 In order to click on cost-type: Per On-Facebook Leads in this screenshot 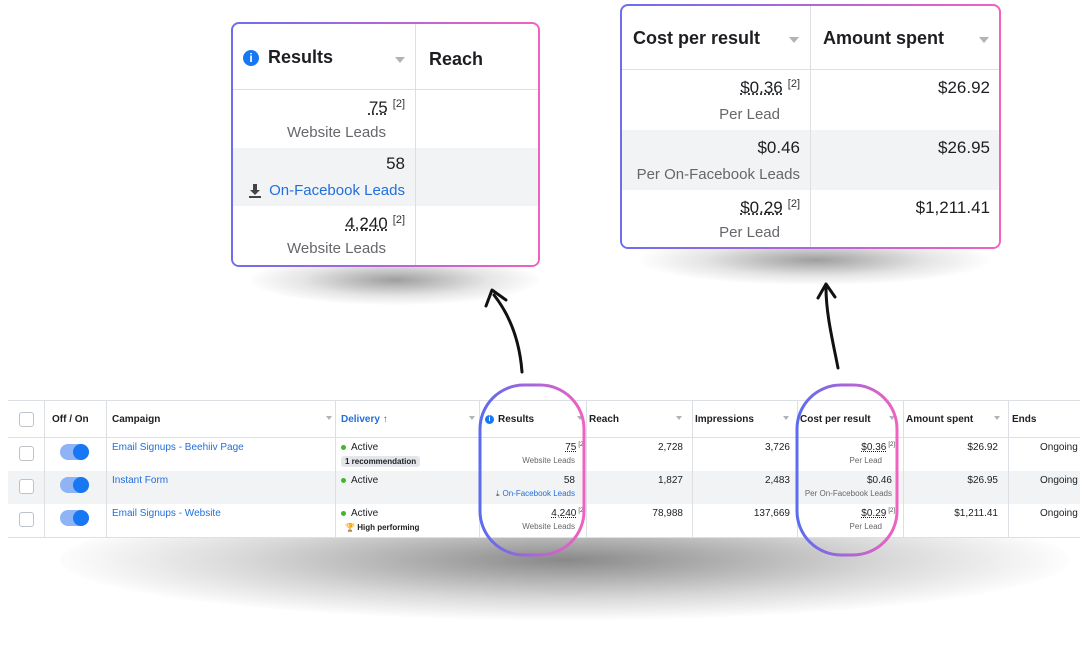, I will do `click(711, 174)`.